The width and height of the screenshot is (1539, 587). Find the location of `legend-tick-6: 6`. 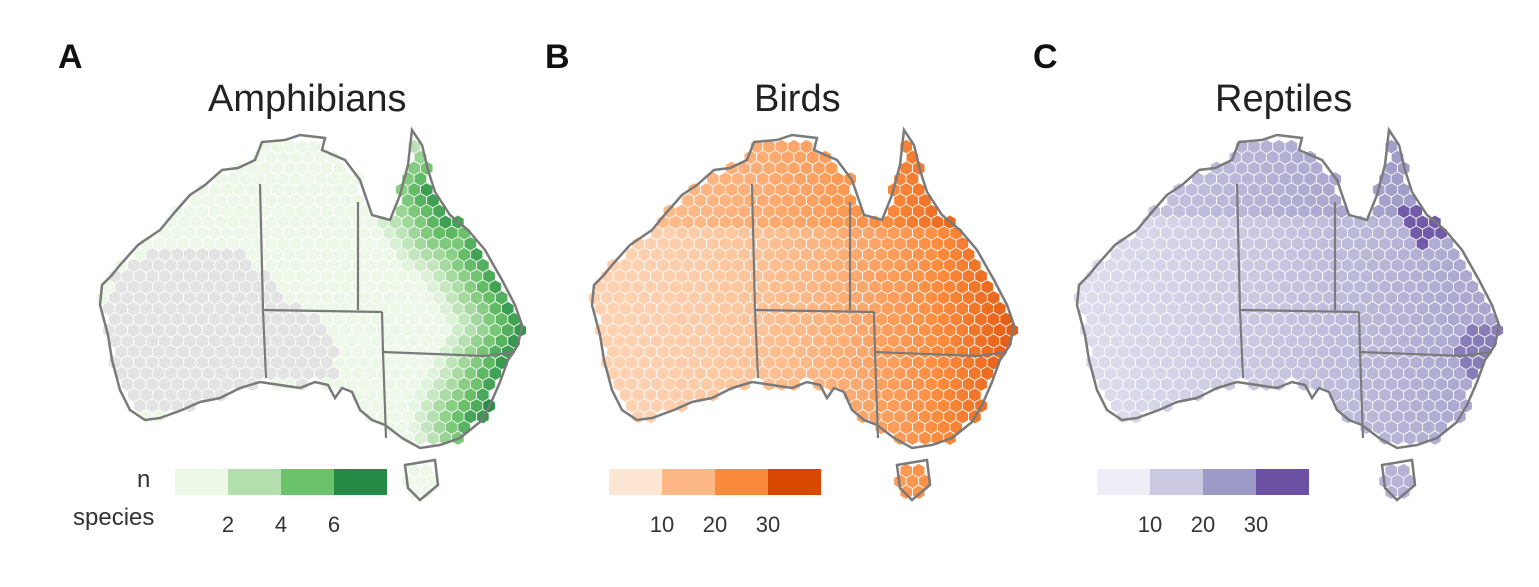

legend-tick-6: 6 is located at coordinates (334, 524).